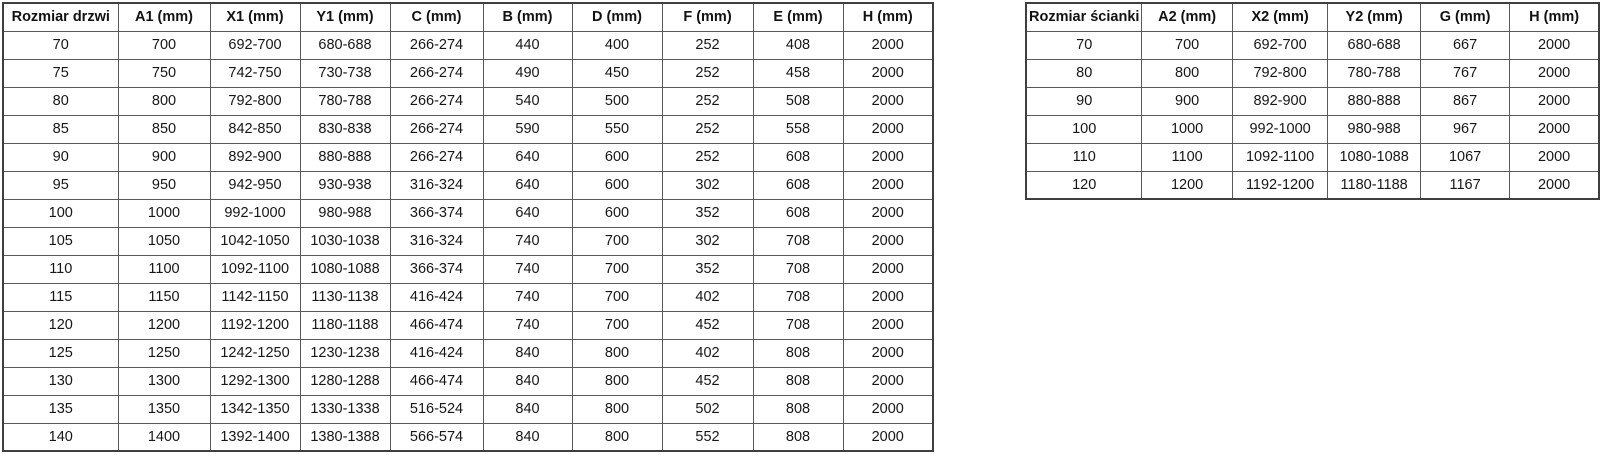  Describe the element at coordinates (707, 297) in the screenshot. I see `table-cell: 402` at that location.